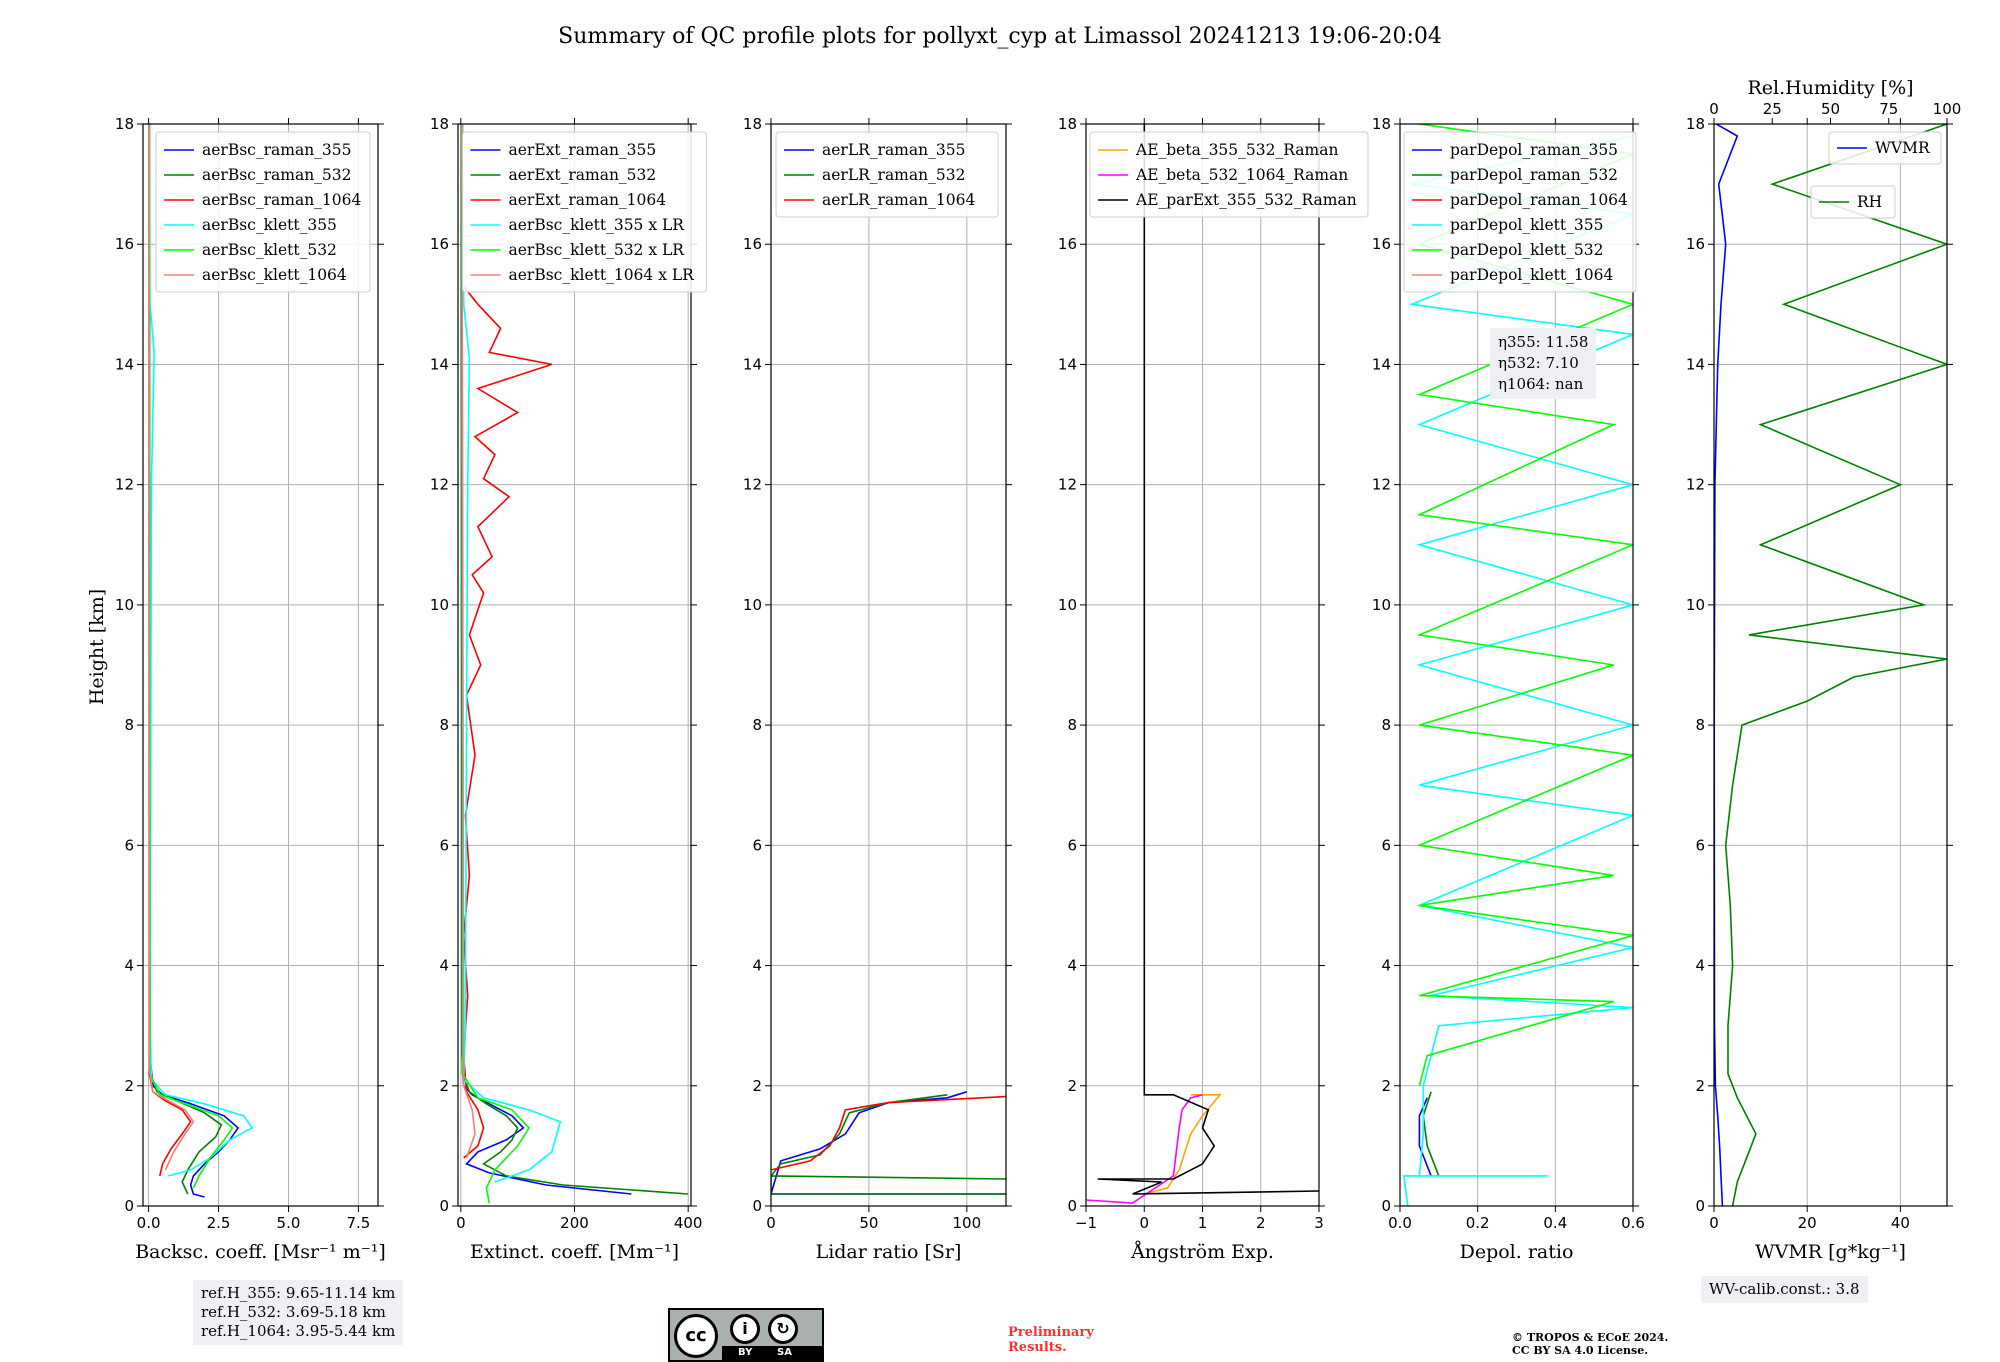  I want to click on legend-label: aerBsc_klett_1064 x LR, so click(602, 275).